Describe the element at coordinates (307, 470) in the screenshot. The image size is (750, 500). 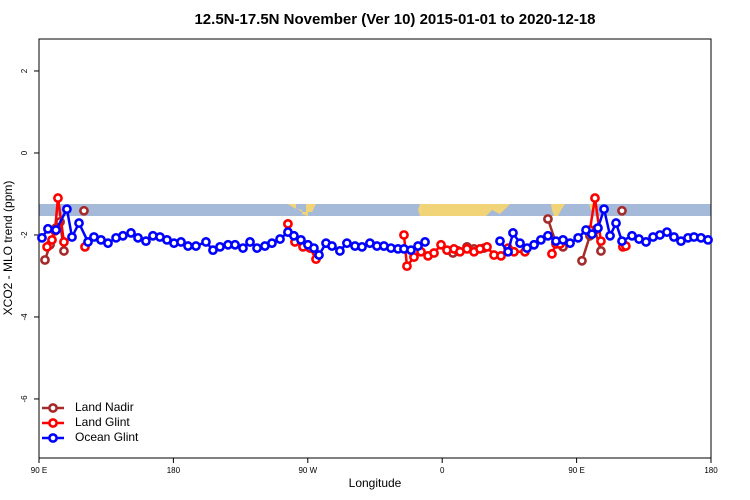
I see `x-tick-label: 90 W` at that location.